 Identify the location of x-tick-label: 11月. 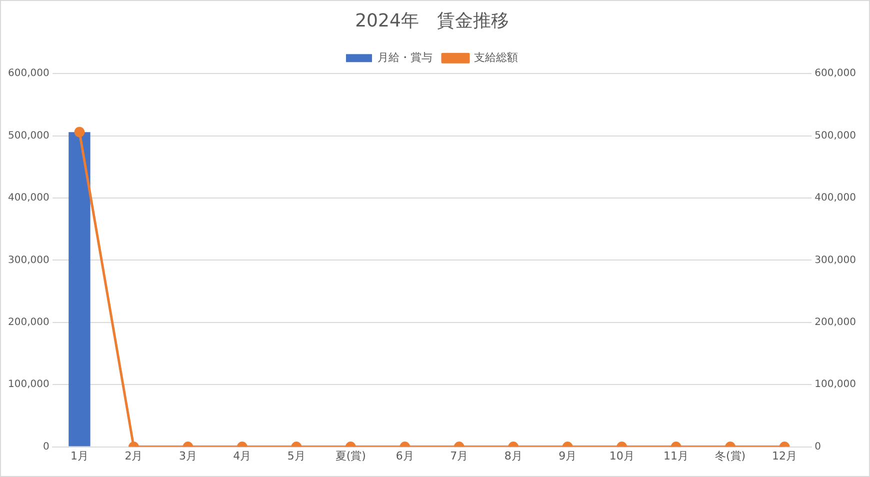
(676, 455).